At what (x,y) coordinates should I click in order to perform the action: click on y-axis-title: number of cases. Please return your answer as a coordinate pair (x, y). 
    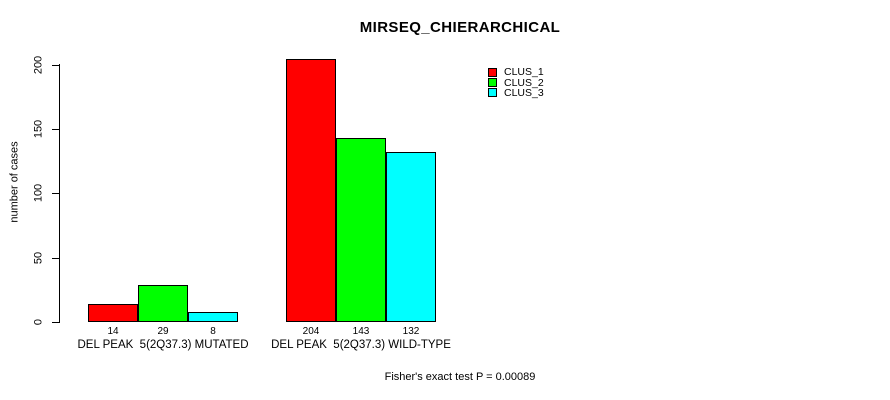
    Looking at the image, I should click on (14, 182).